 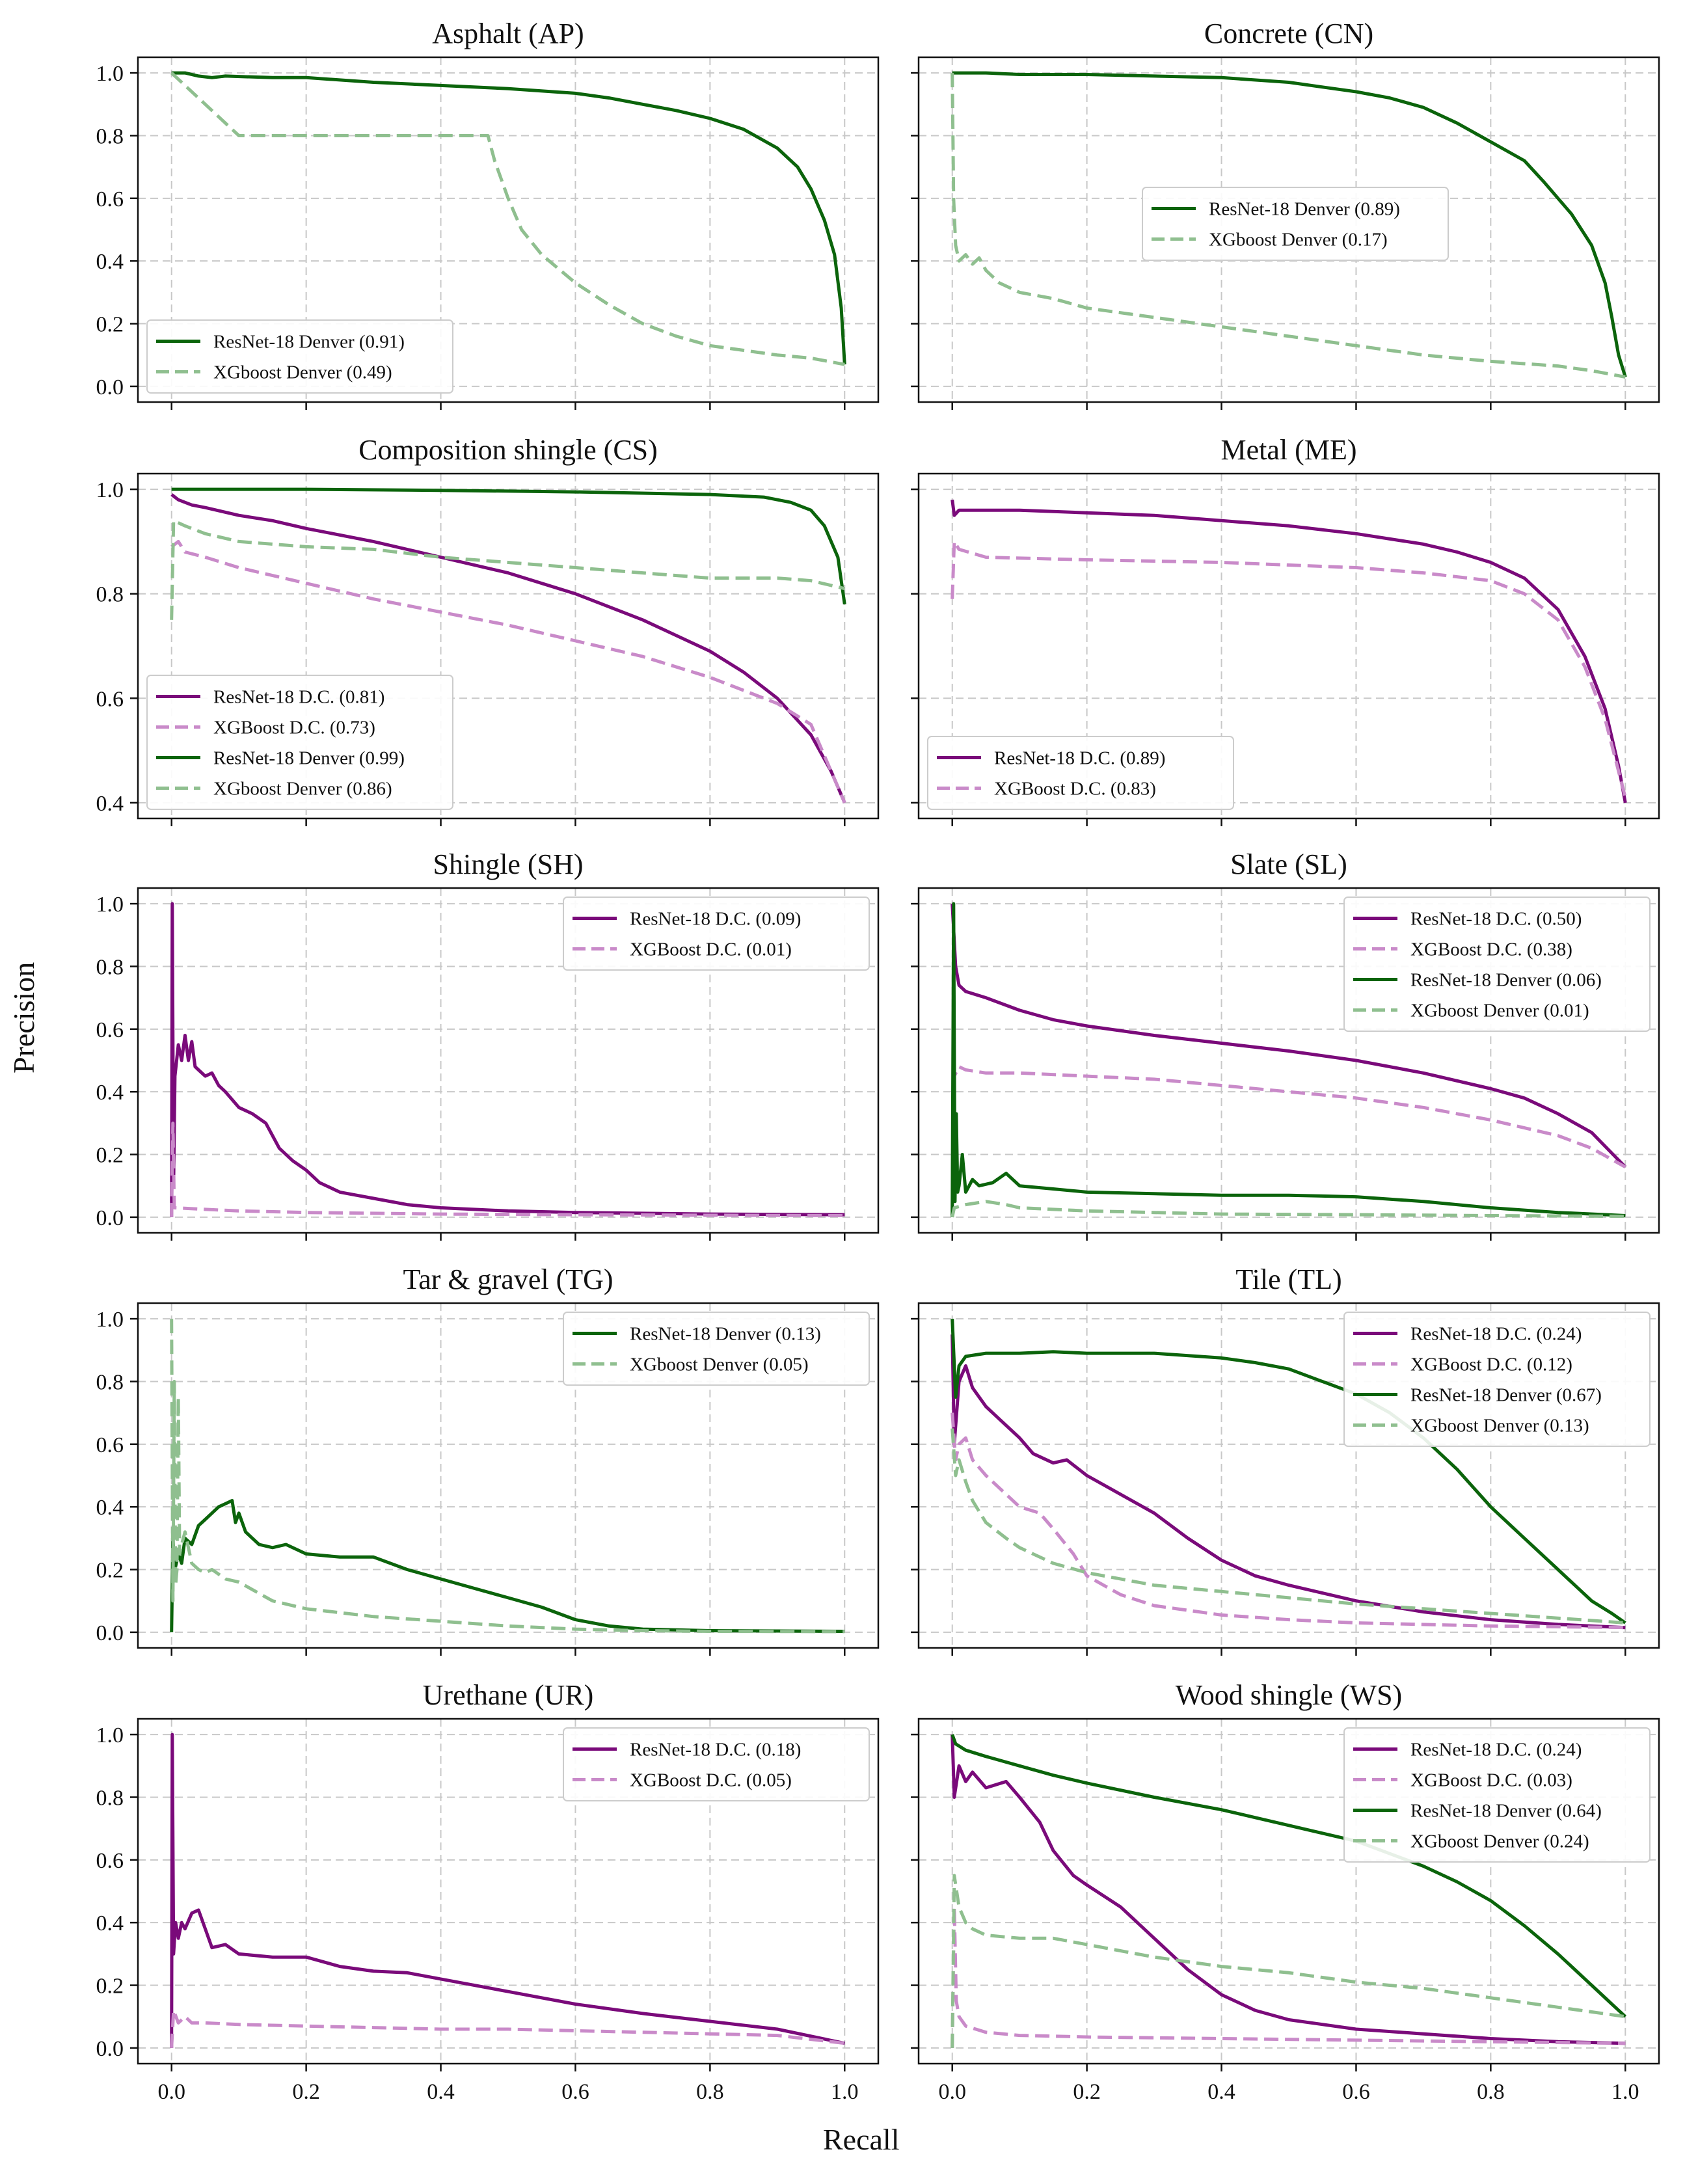 I want to click on legend-label: ResNet-18 D.C. (0.09), so click(x=716, y=919).